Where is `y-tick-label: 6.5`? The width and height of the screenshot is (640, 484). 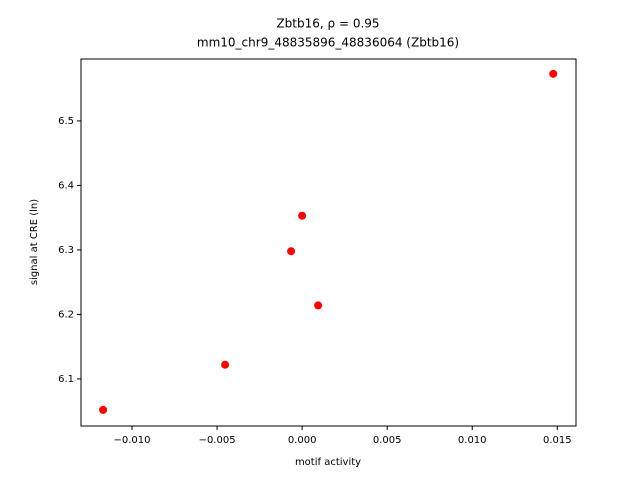 y-tick-label: 6.5 is located at coordinates (66, 121).